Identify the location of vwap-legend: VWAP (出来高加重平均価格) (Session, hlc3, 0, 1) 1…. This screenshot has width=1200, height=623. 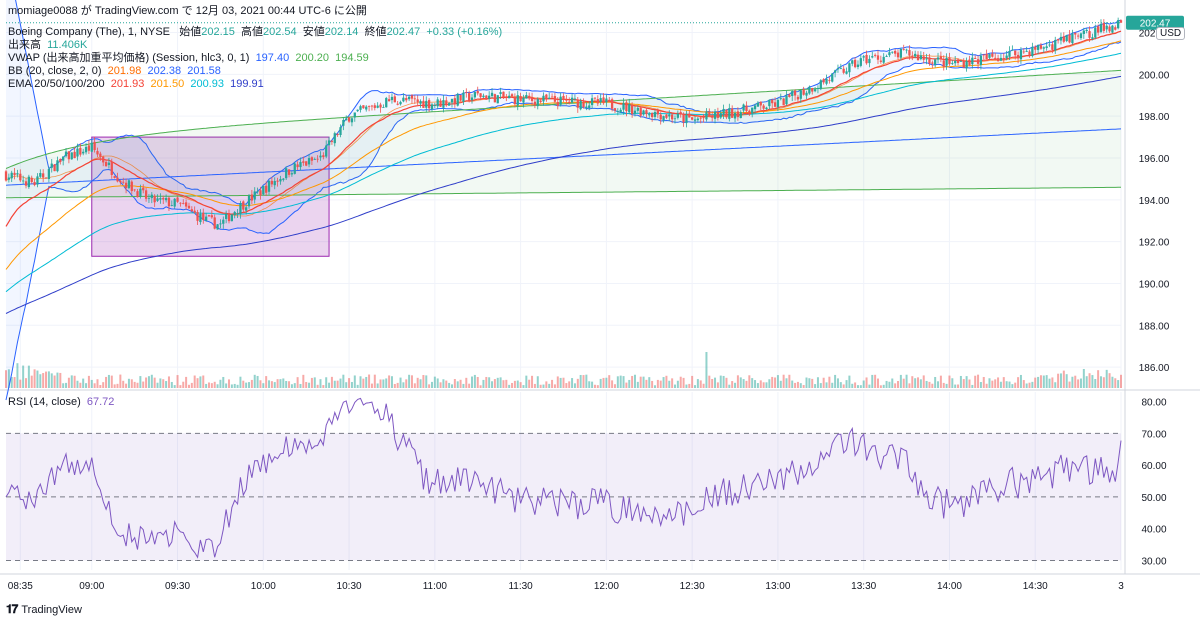
(188, 58).